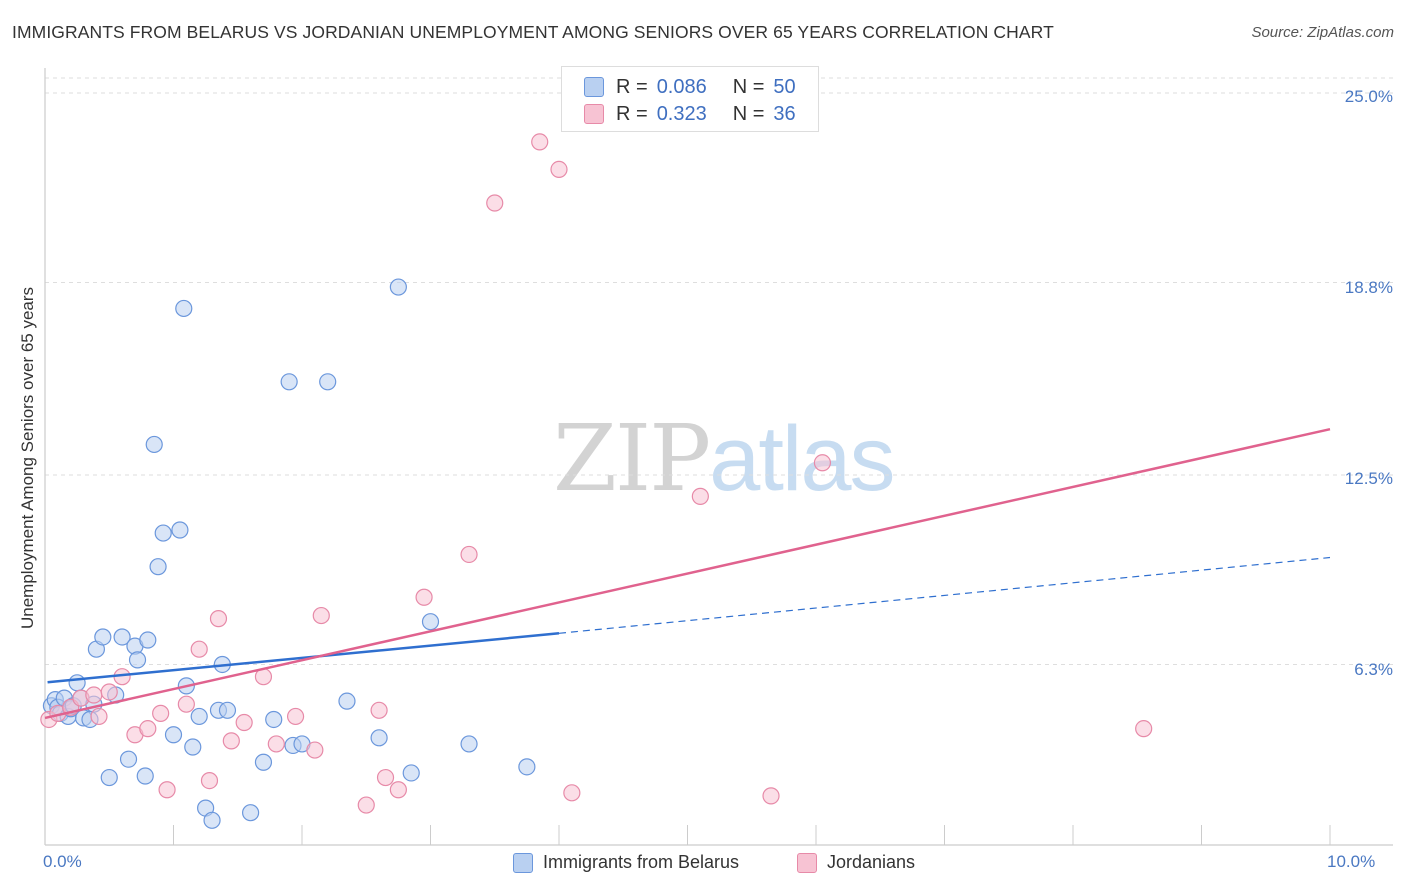 This screenshot has width=1406, height=892. Describe the element at coordinates (944, 595) in the screenshot. I see `belarus-trendline-extension` at that location.